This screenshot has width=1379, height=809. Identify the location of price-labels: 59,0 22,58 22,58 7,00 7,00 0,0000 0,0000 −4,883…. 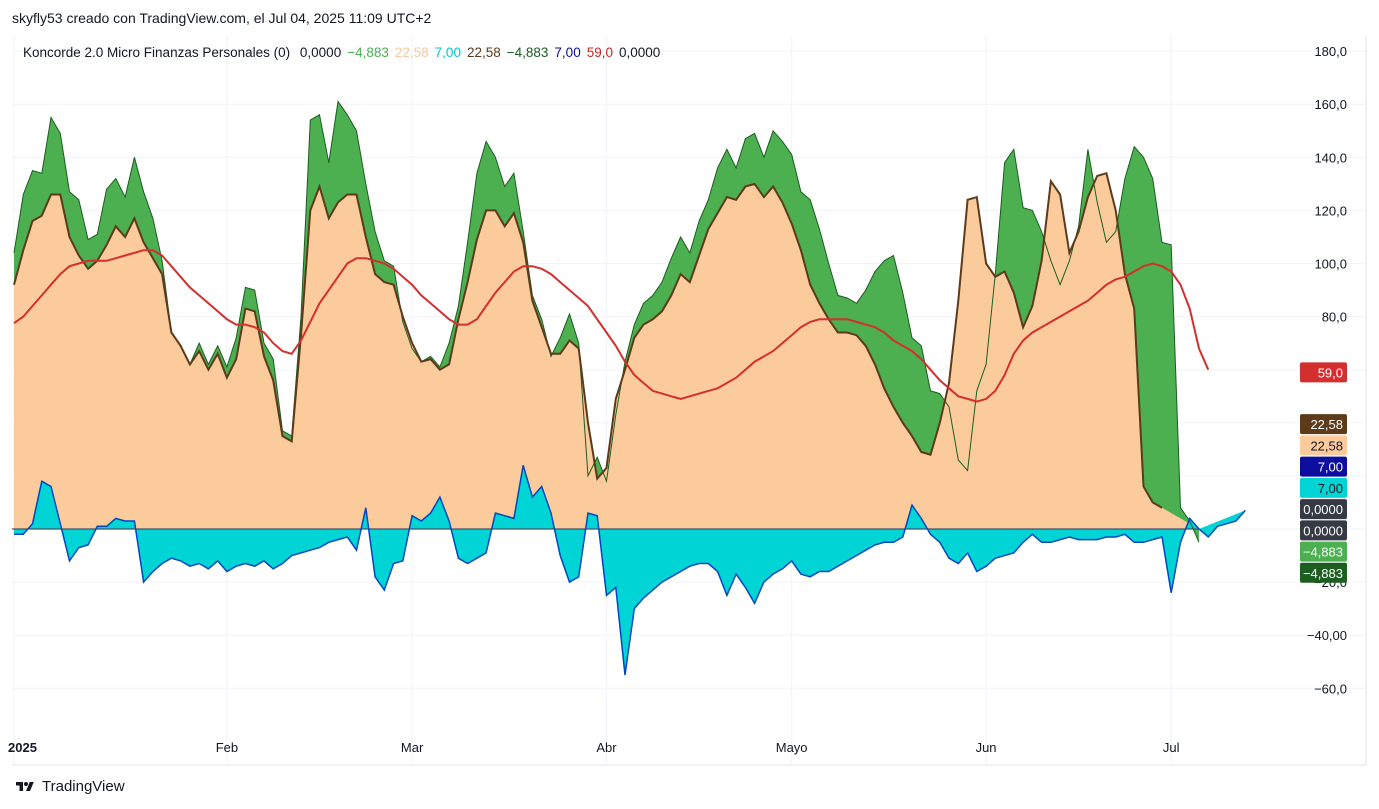
(1323, 472).